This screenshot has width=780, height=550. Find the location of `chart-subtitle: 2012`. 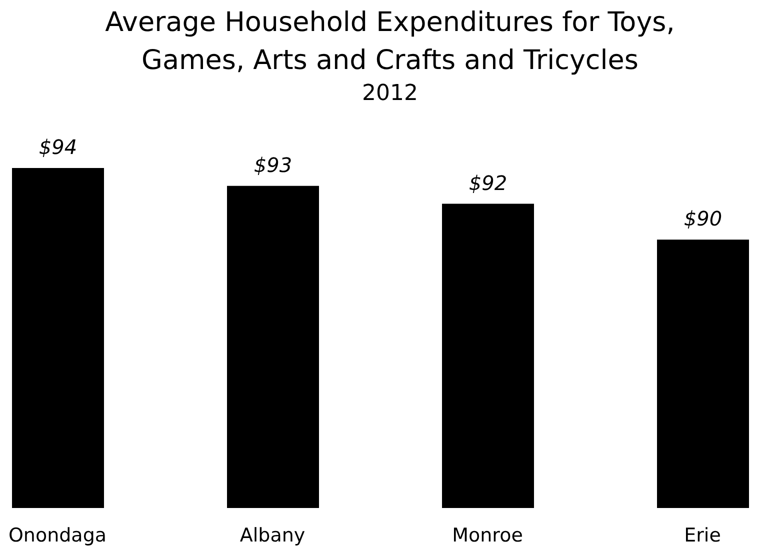

chart-subtitle: 2012 is located at coordinates (390, 94).